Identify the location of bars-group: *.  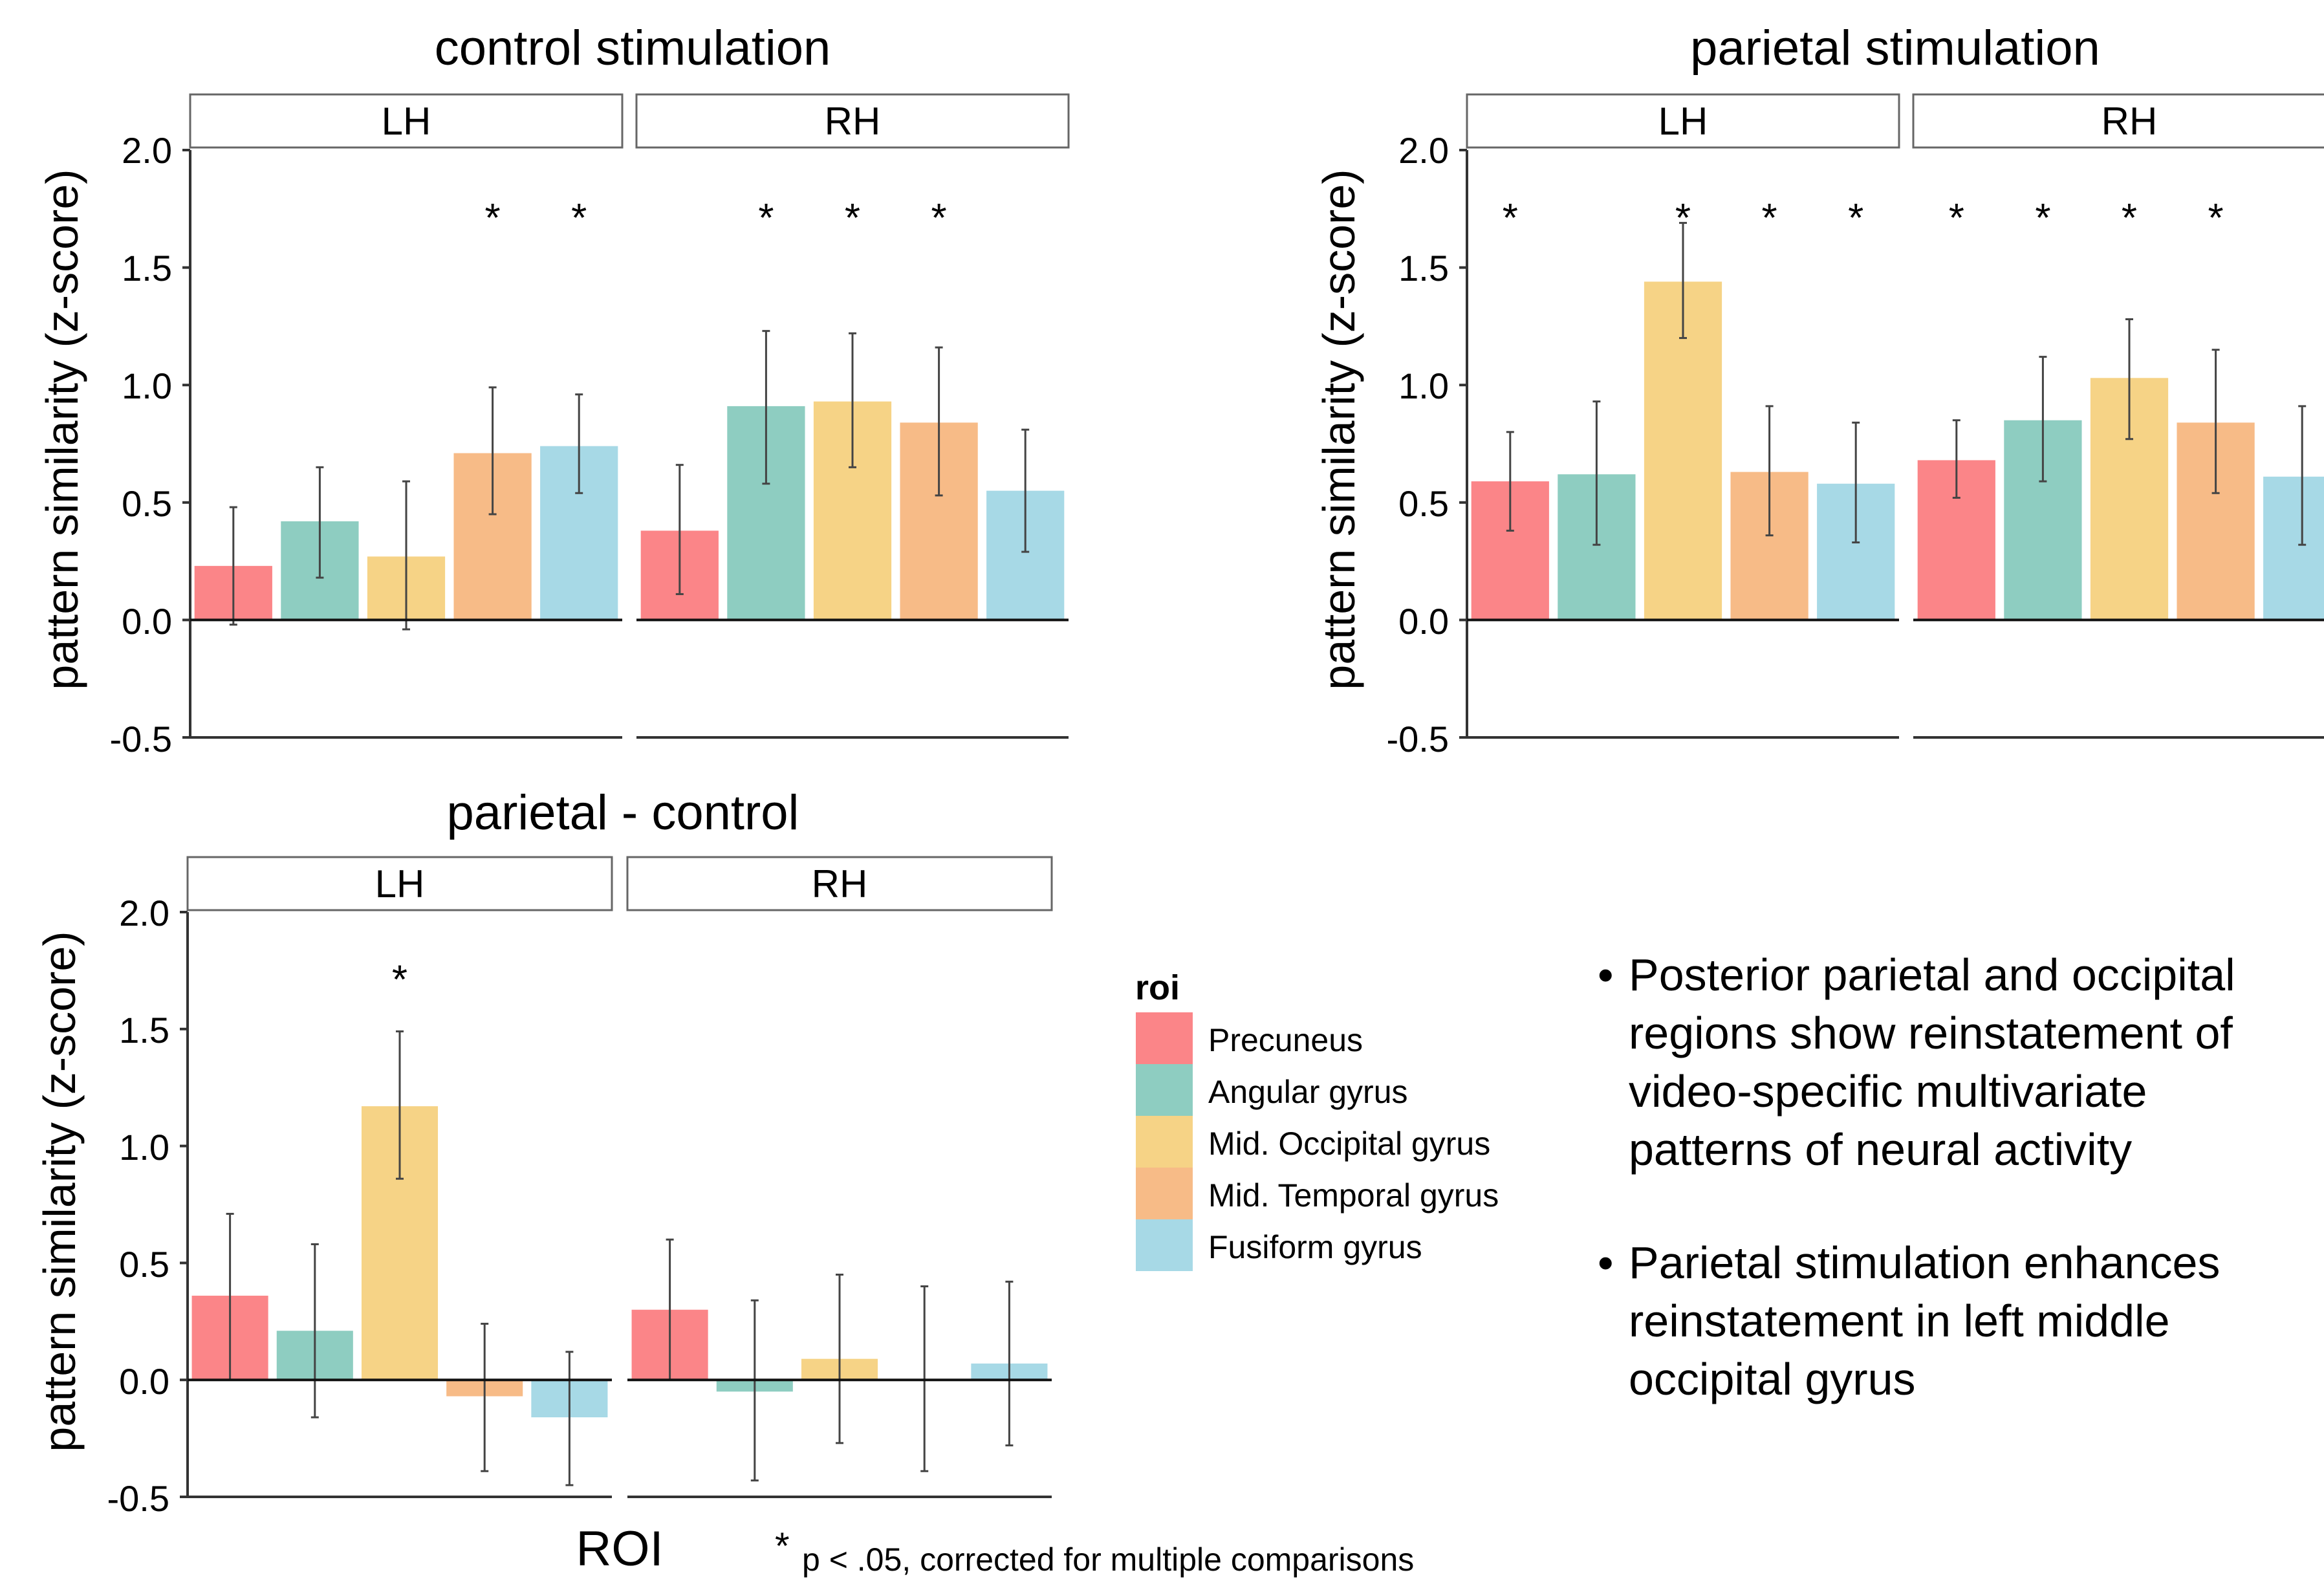
(616, 1204).